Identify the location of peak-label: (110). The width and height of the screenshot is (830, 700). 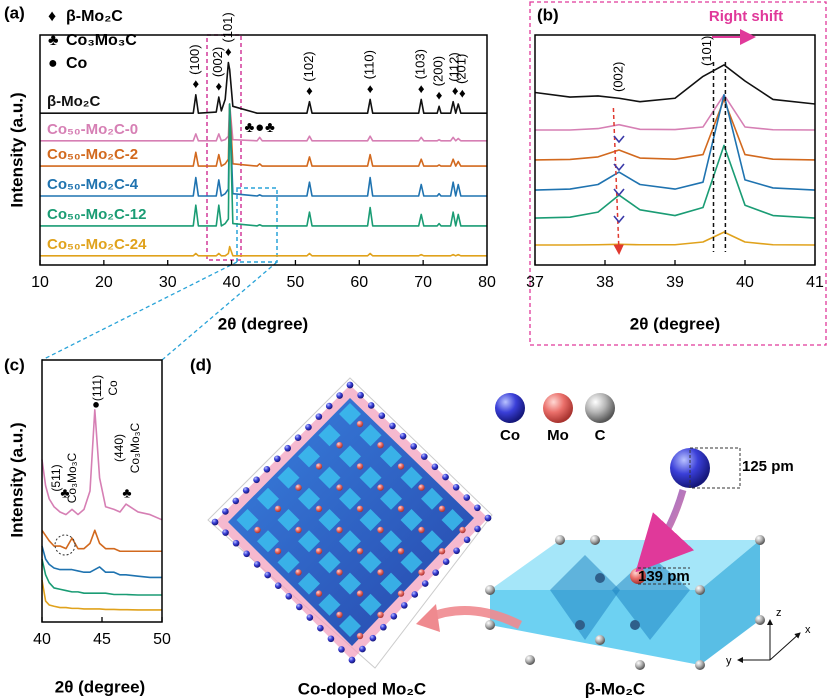
(369, 64).